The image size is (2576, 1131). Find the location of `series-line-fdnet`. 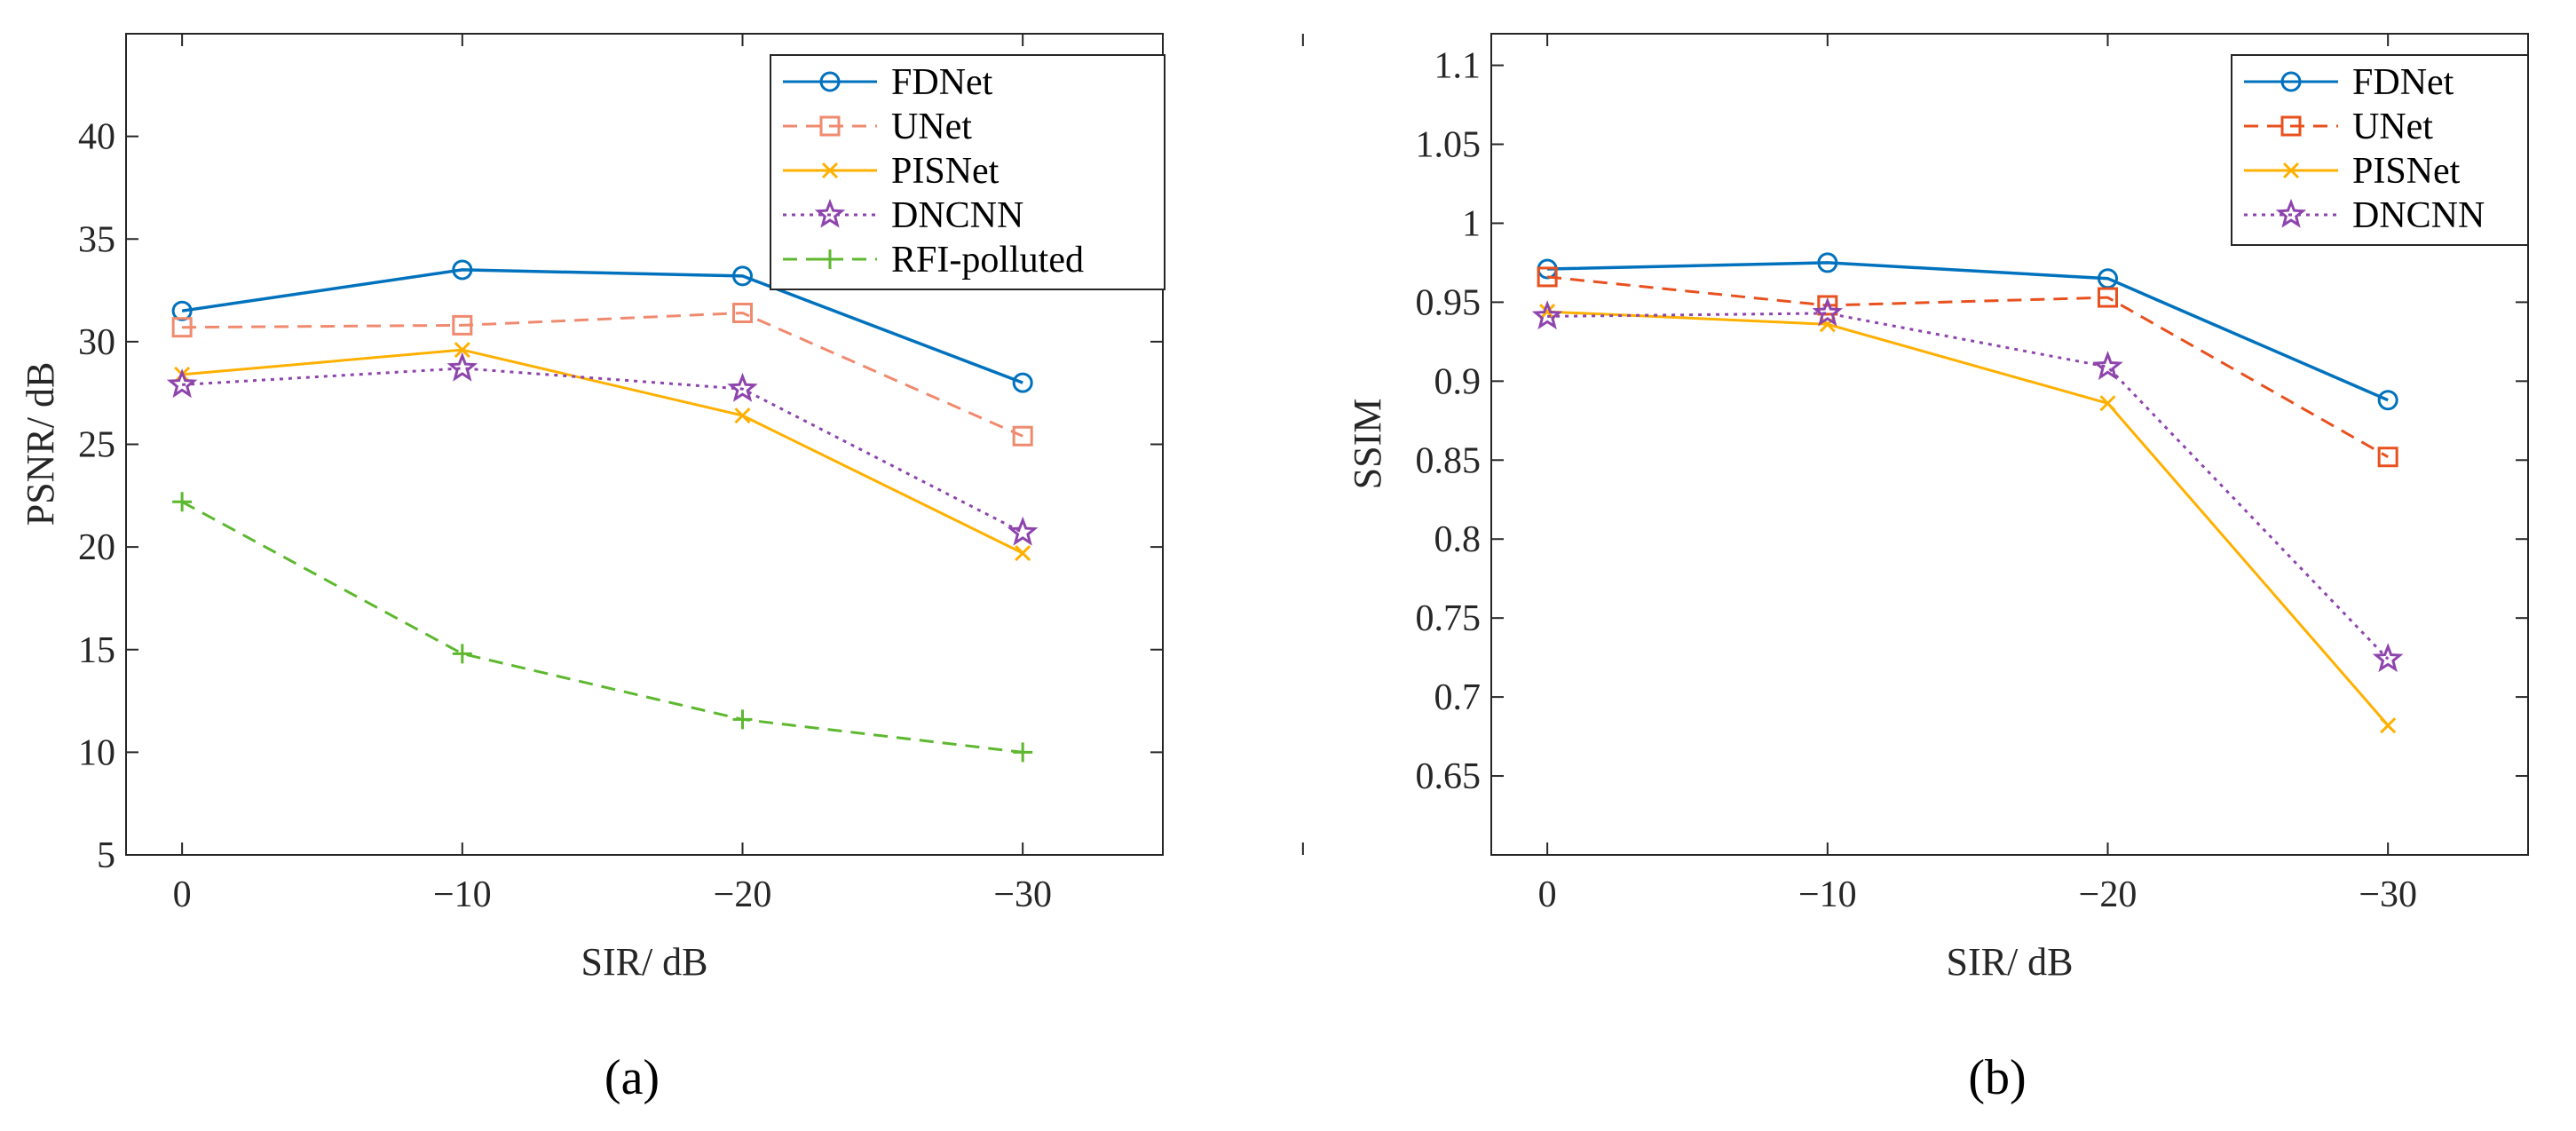

series-line-fdnet is located at coordinates (602, 326).